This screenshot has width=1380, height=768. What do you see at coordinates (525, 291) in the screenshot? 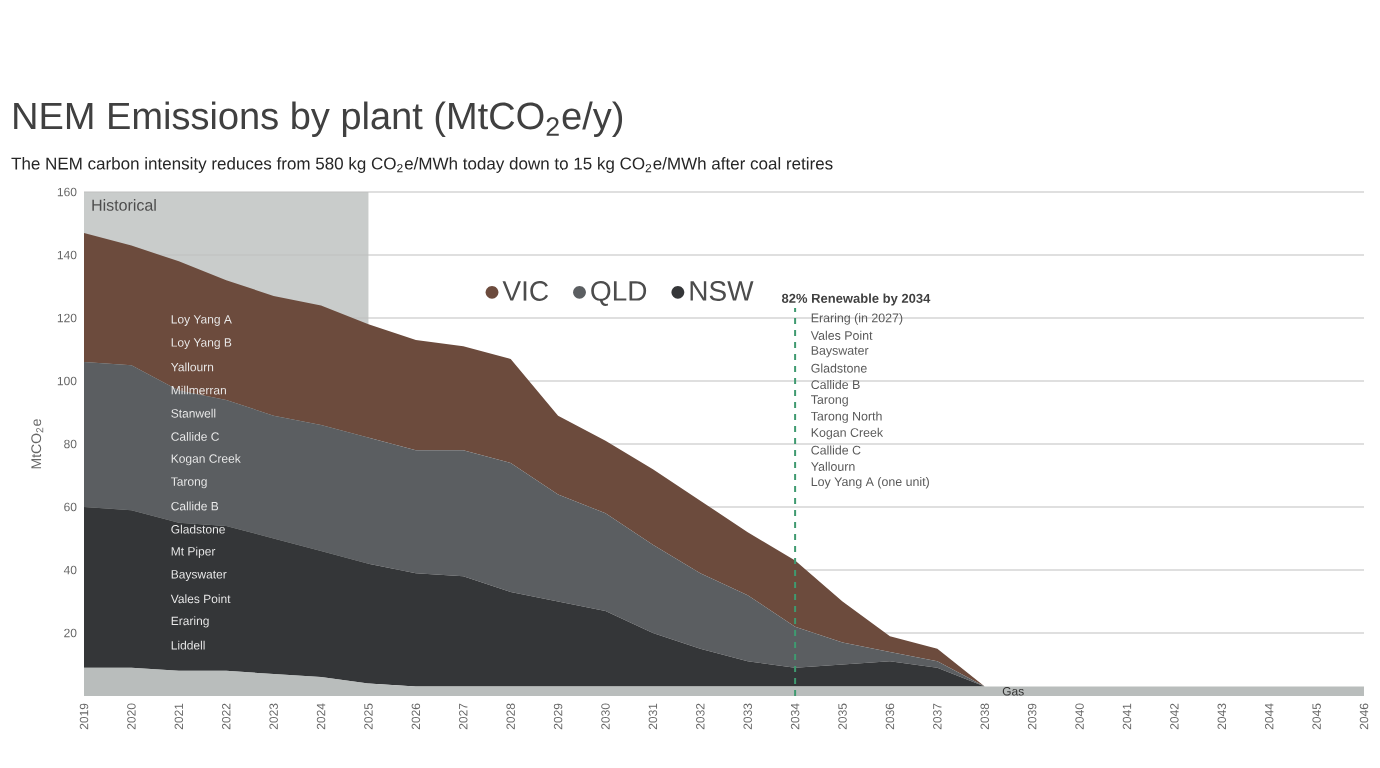
I see `legend-label: VIC` at bounding box center [525, 291].